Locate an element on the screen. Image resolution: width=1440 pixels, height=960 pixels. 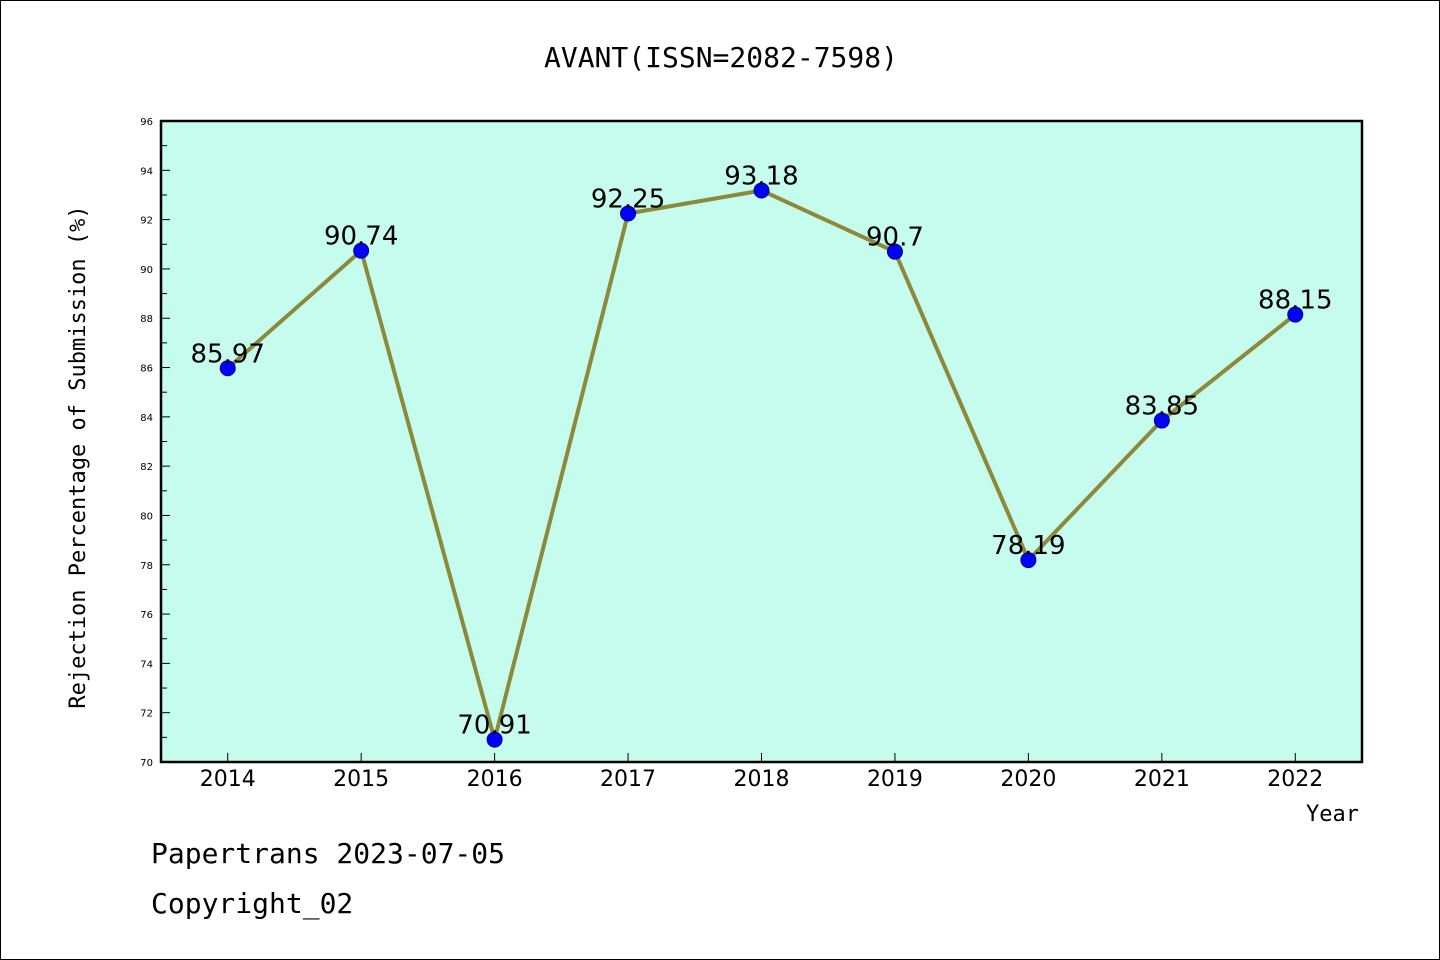
y-tick-label: 84 is located at coordinates (146, 418).